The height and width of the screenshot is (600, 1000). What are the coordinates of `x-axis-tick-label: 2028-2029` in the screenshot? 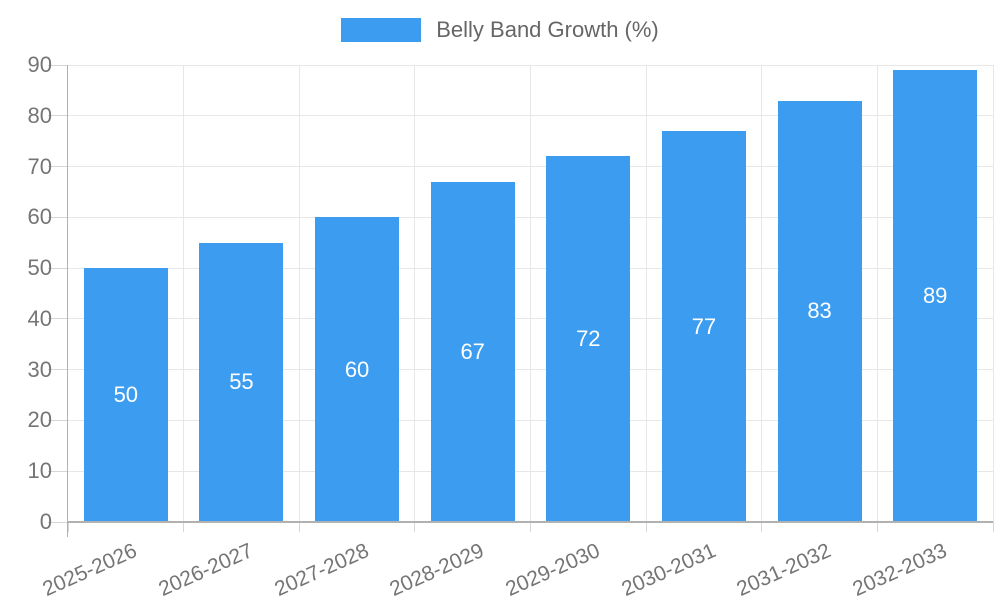 It's located at (437, 569).